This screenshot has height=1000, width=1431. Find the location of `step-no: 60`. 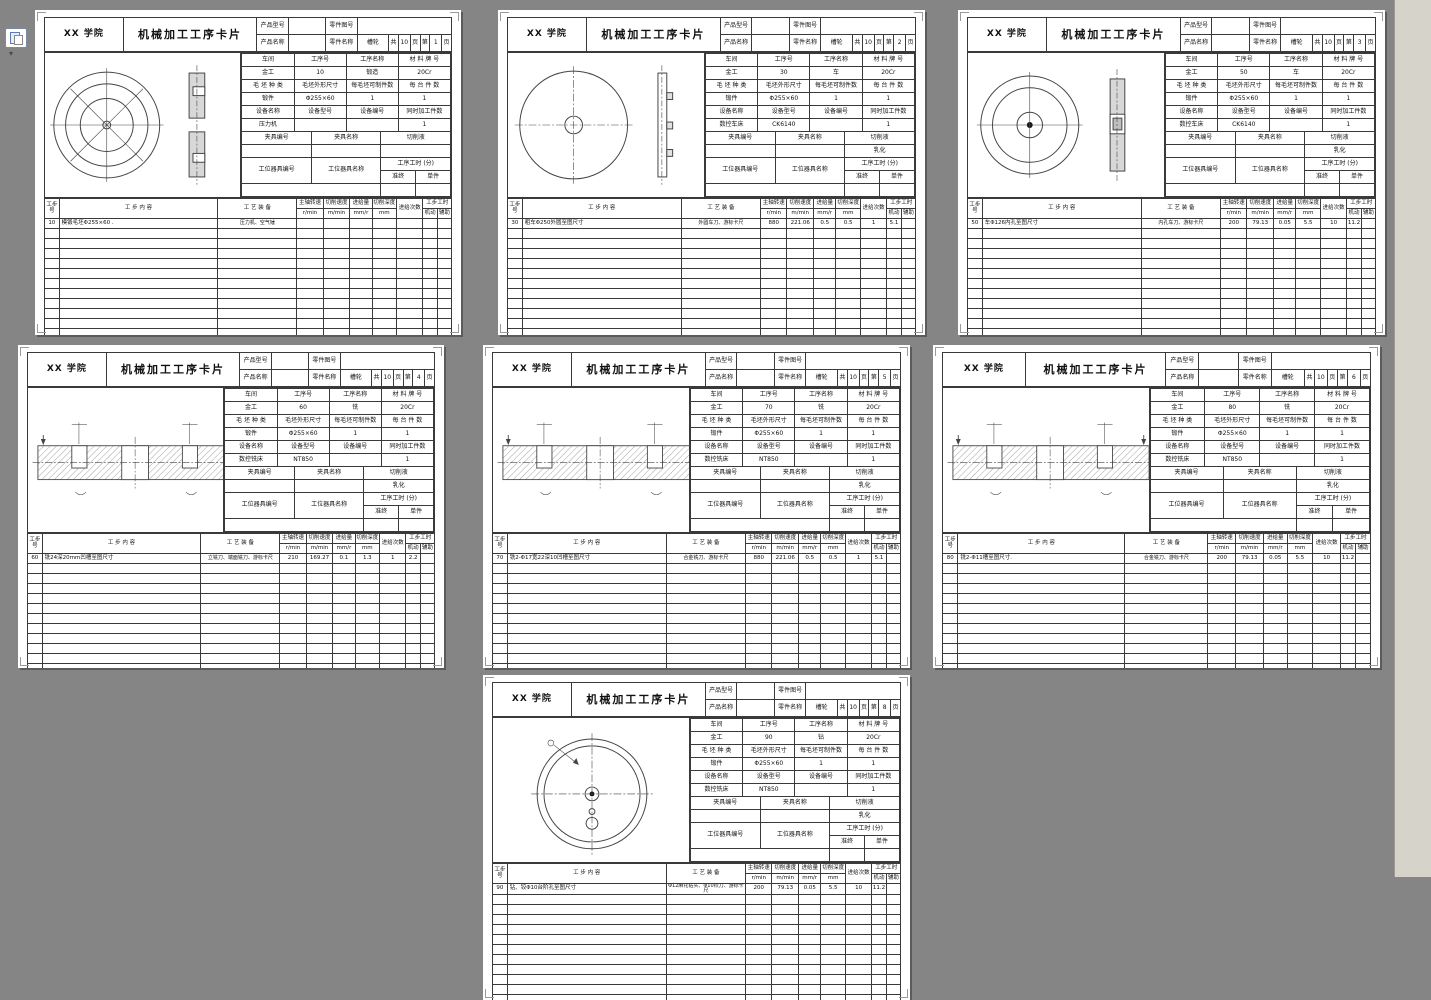

step-no: 60 is located at coordinates (35, 559).